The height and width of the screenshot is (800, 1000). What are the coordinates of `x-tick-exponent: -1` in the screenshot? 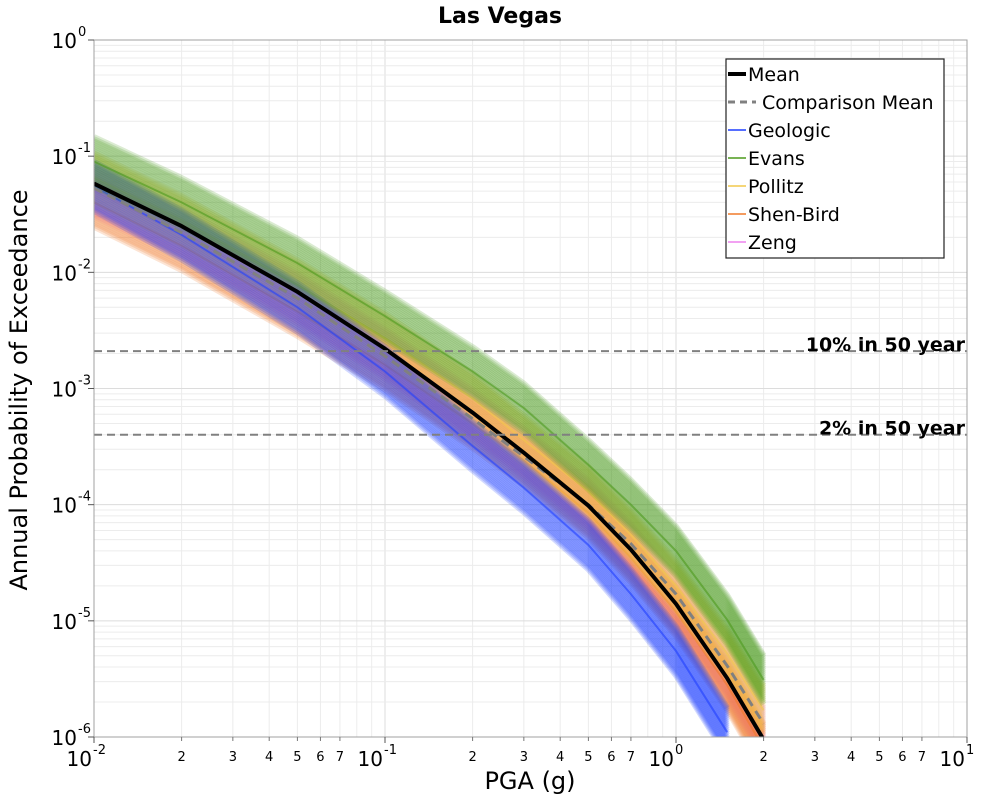 It's located at (390, 750).